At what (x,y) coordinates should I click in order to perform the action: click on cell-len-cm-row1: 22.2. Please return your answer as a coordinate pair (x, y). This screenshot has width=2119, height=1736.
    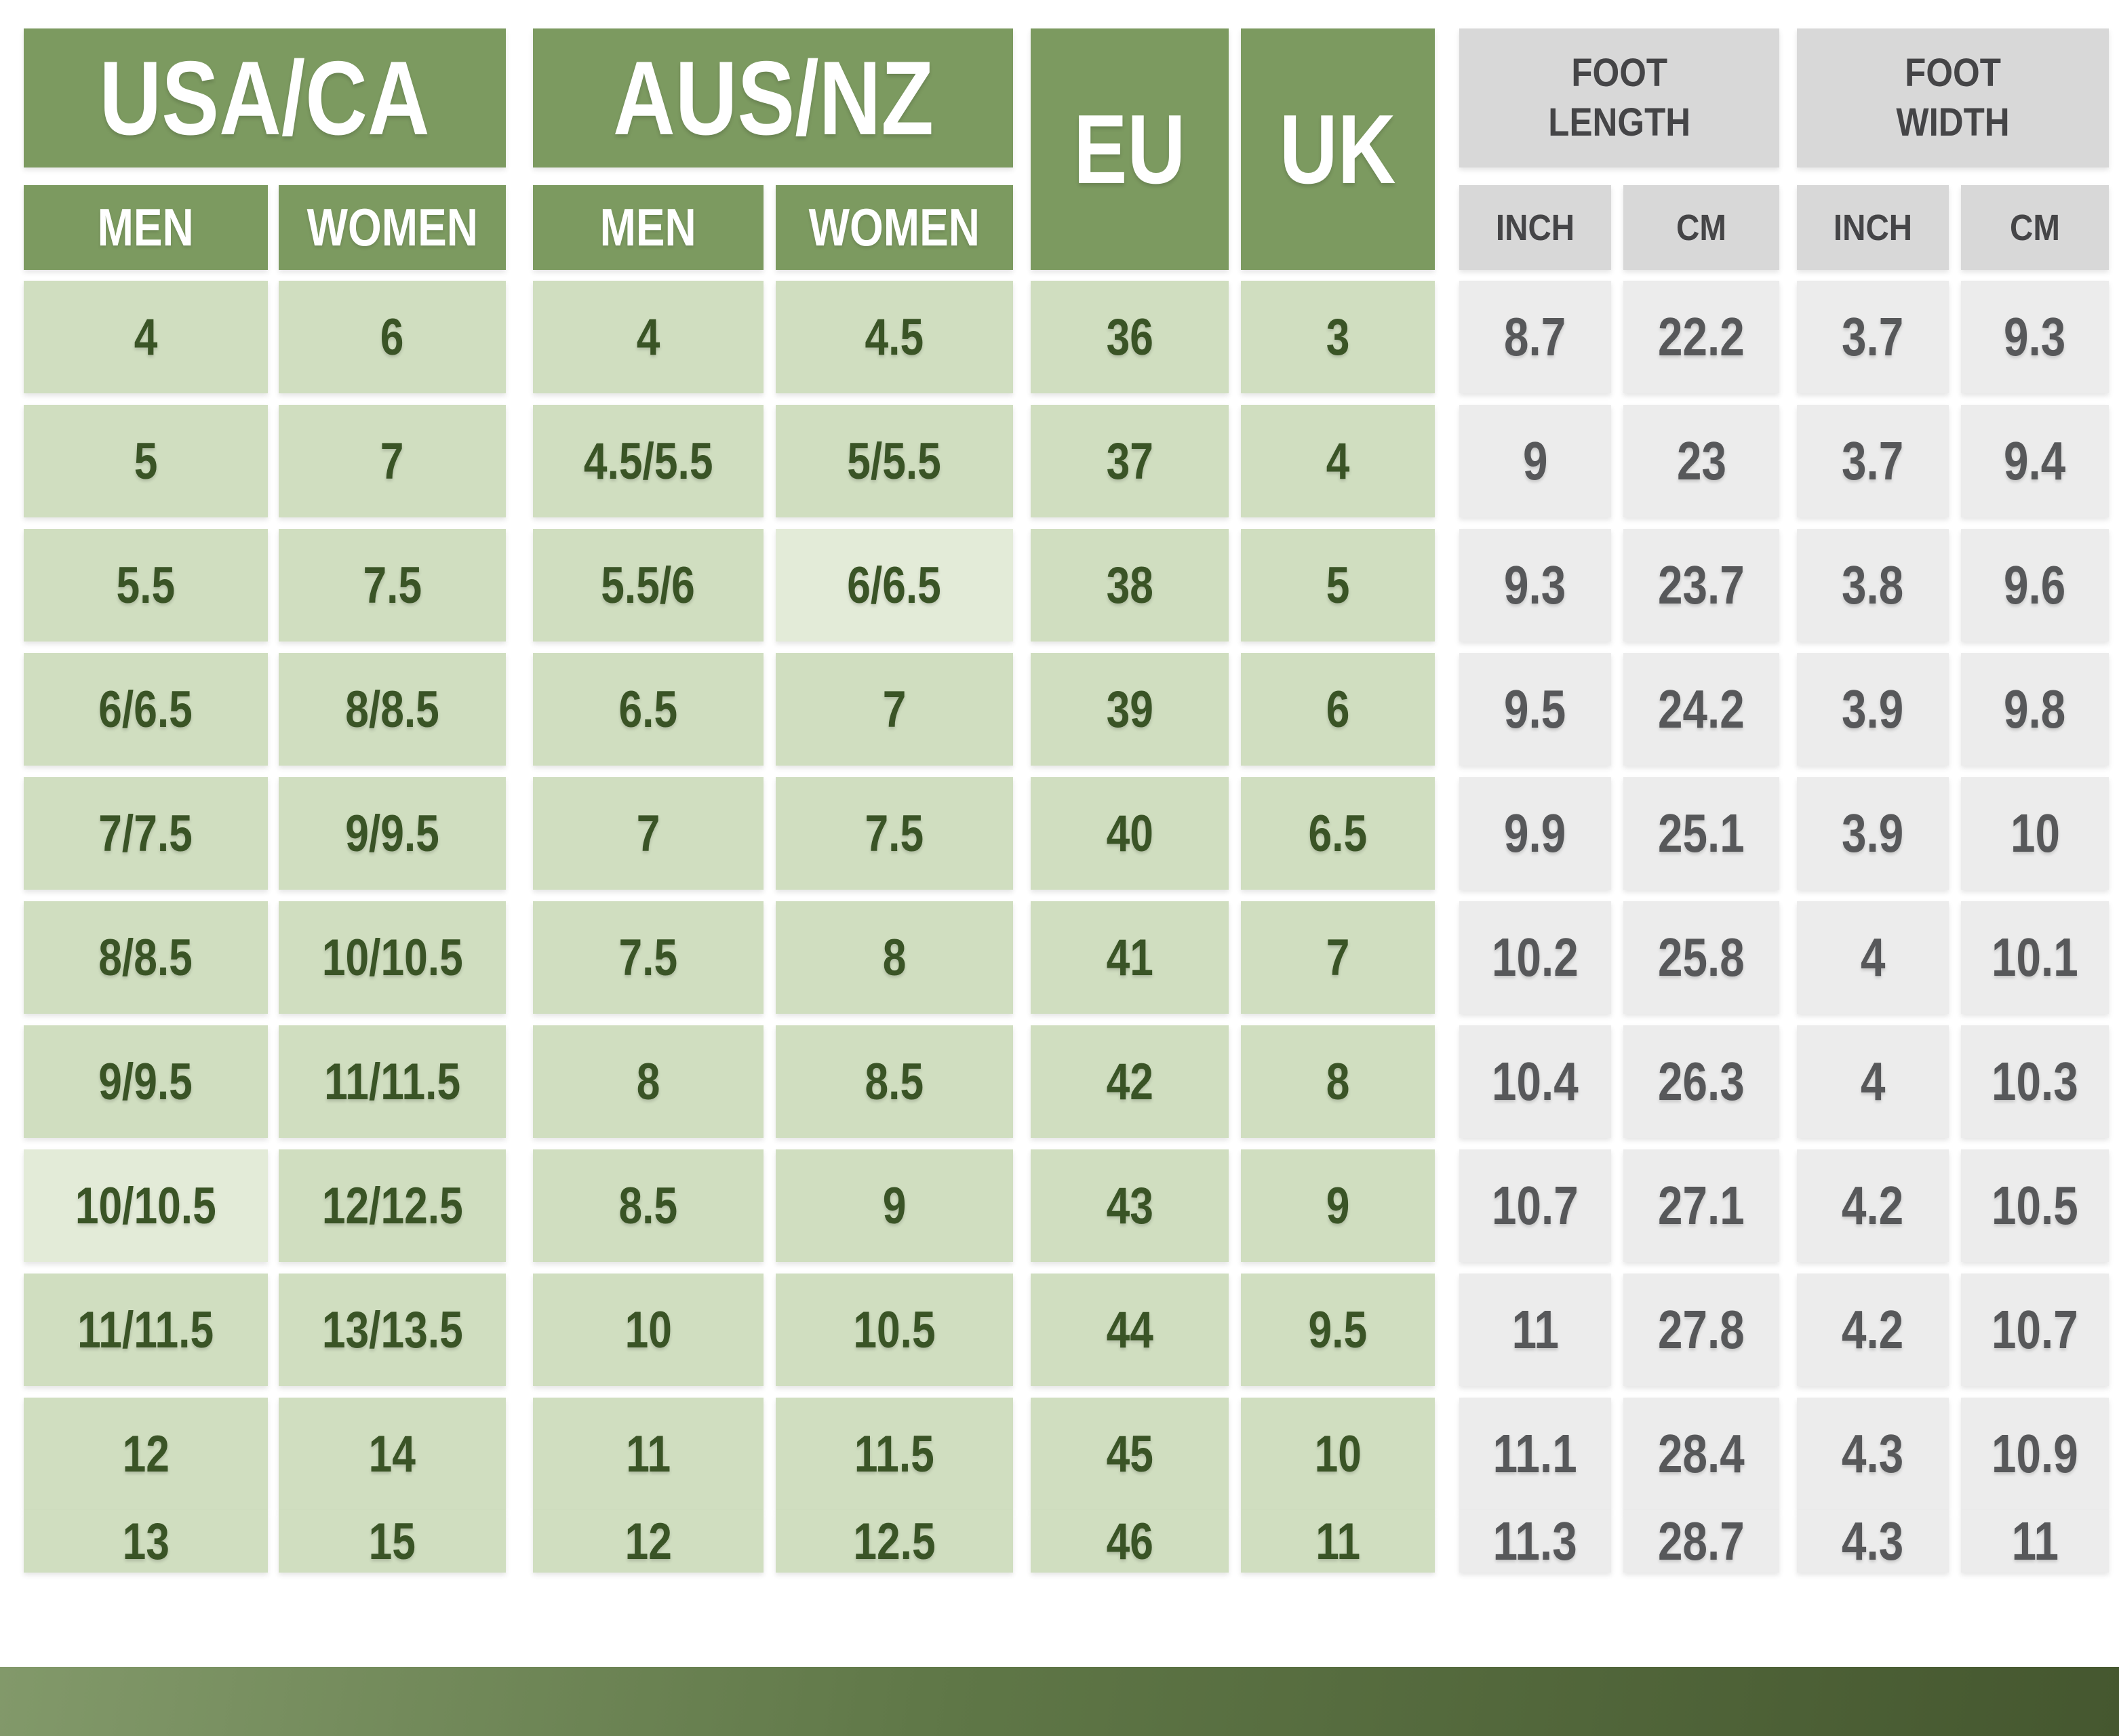
    Looking at the image, I should click on (1701, 337).